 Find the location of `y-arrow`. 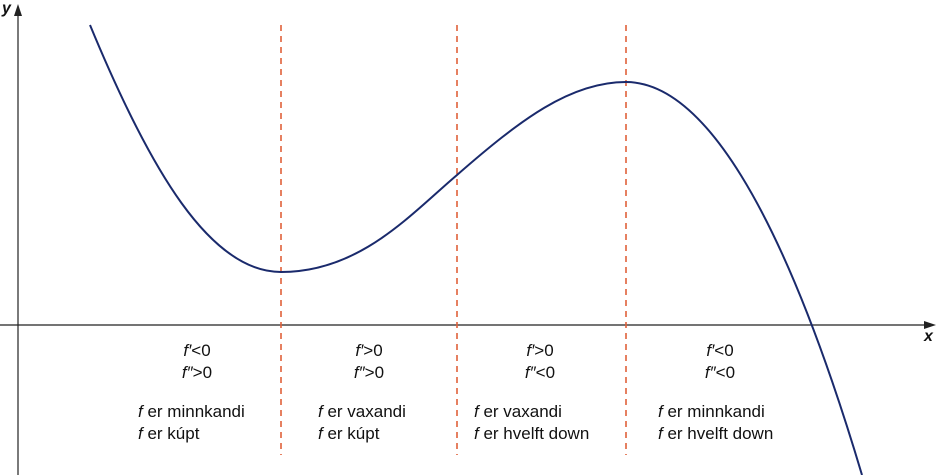

y-arrow is located at coordinates (18, 10).